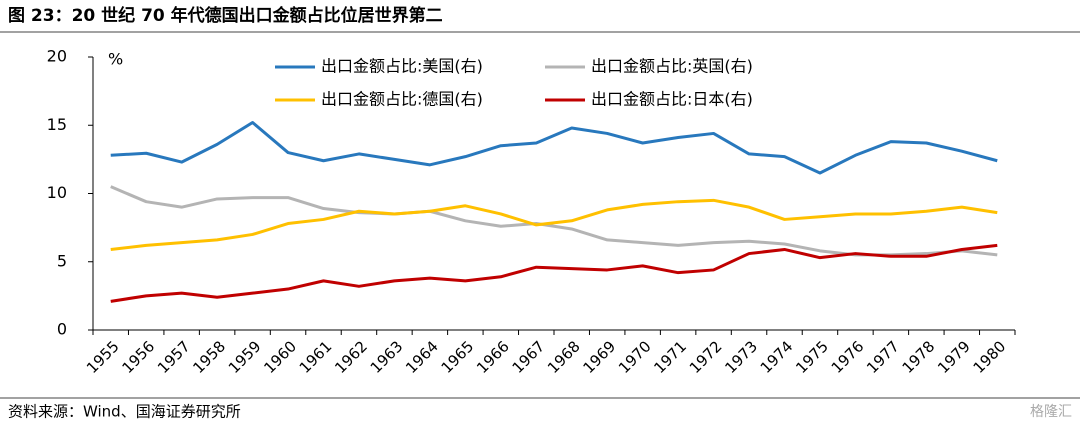 The height and width of the screenshot is (432, 1080). Describe the element at coordinates (990, 357) in the screenshot. I see `x-tick-label: 1980` at that location.